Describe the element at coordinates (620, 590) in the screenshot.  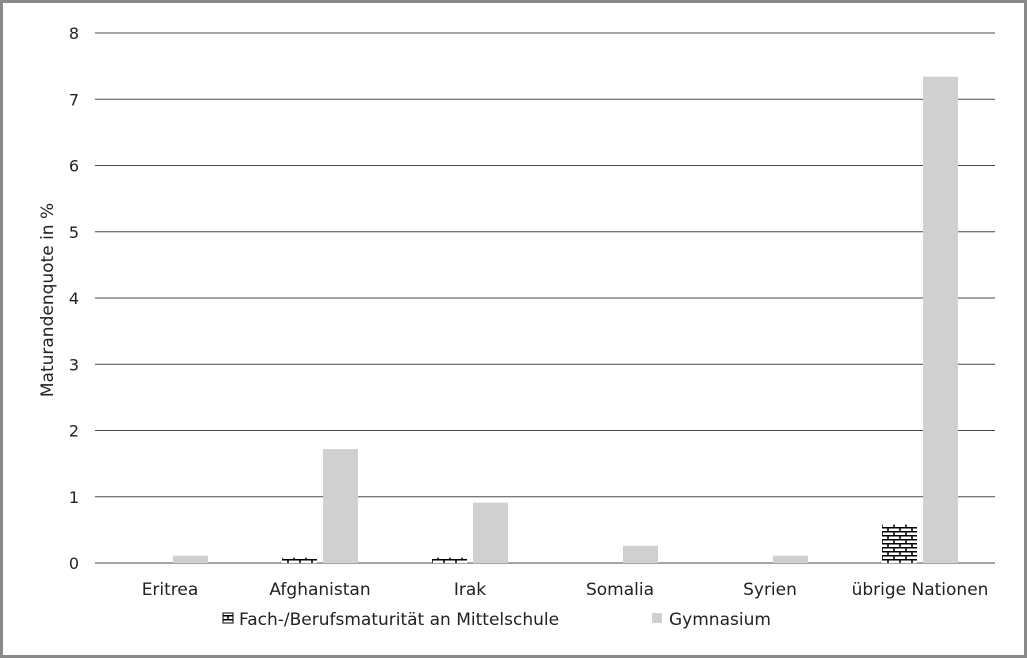
I see `x-category-label: Somalia` at that location.